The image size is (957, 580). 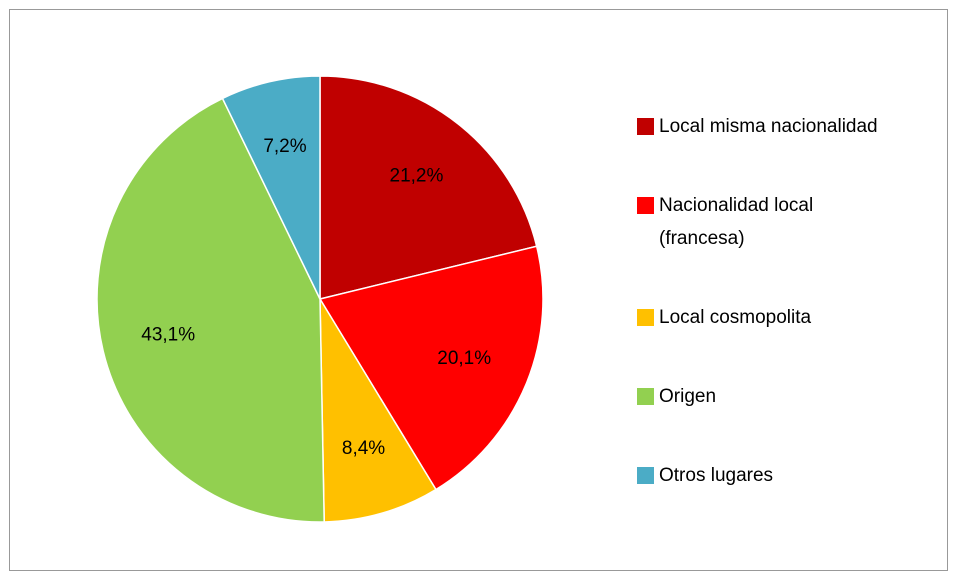 What do you see at coordinates (735, 317) in the screenshot?
I see `legend-label: Local cosmopolita` at bounding box center [735, 317].